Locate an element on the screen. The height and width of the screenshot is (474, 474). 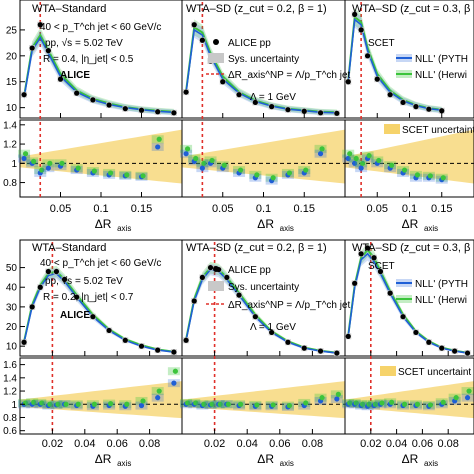
x-tick-label-0-2-2: 0.15 is located at coordinates (441, 209).